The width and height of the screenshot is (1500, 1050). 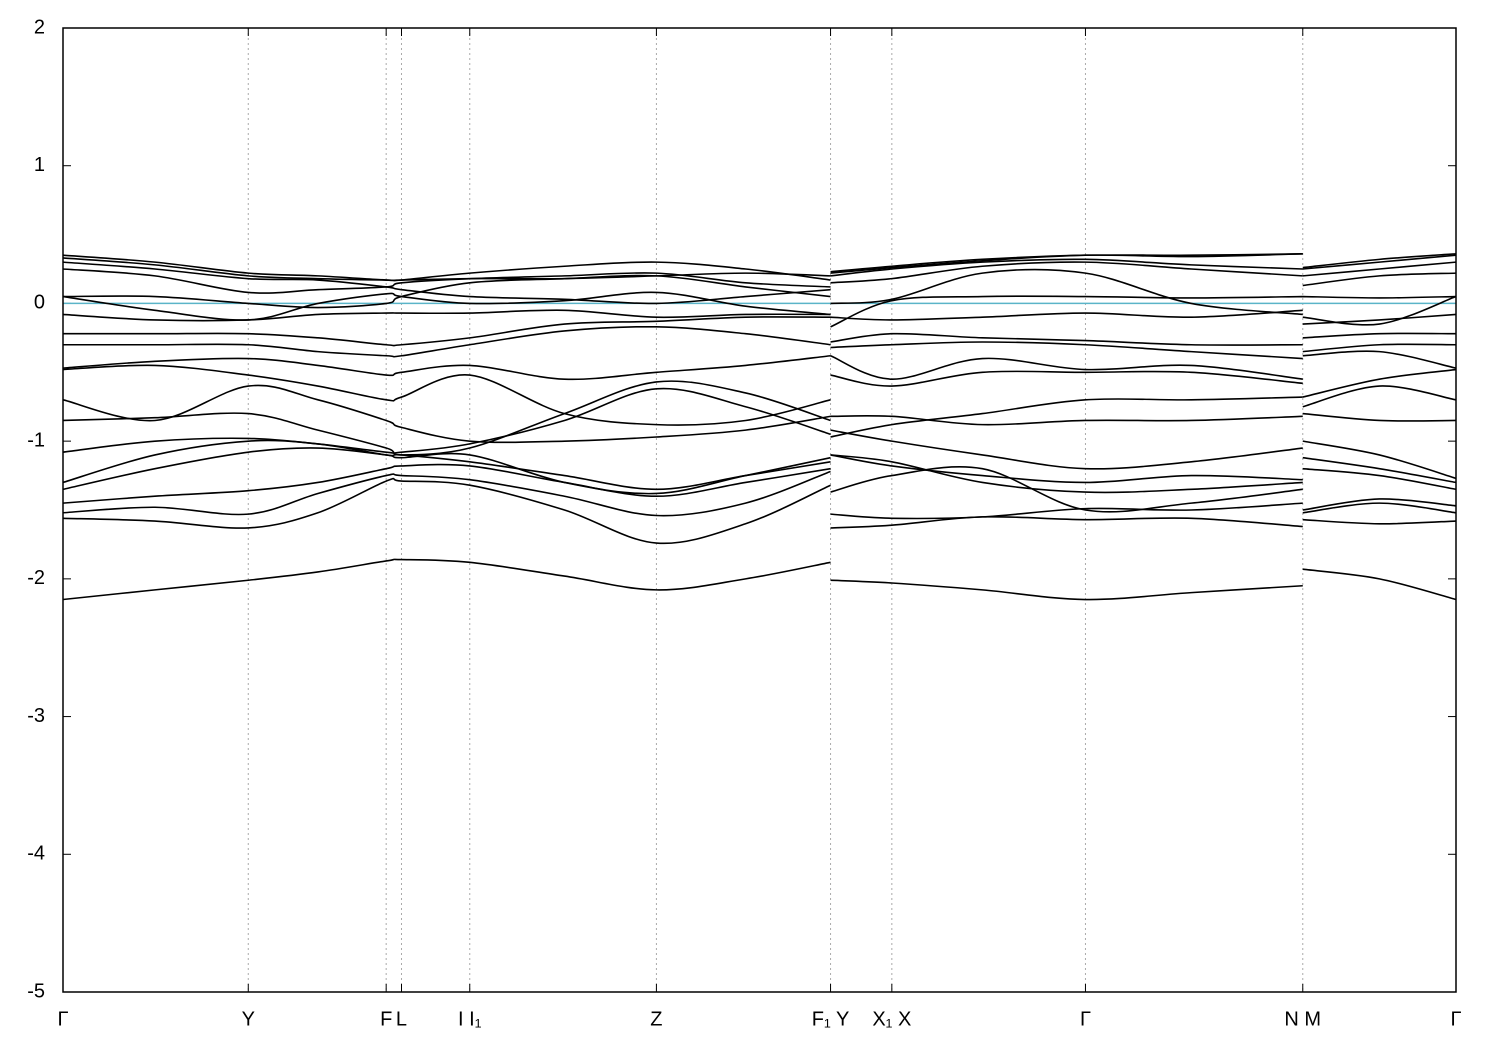 What do you see at coordinates (891, 1019) in the screenshot?
I see `x-tick-label: X₁ X` at bounding box center [891, 1019].